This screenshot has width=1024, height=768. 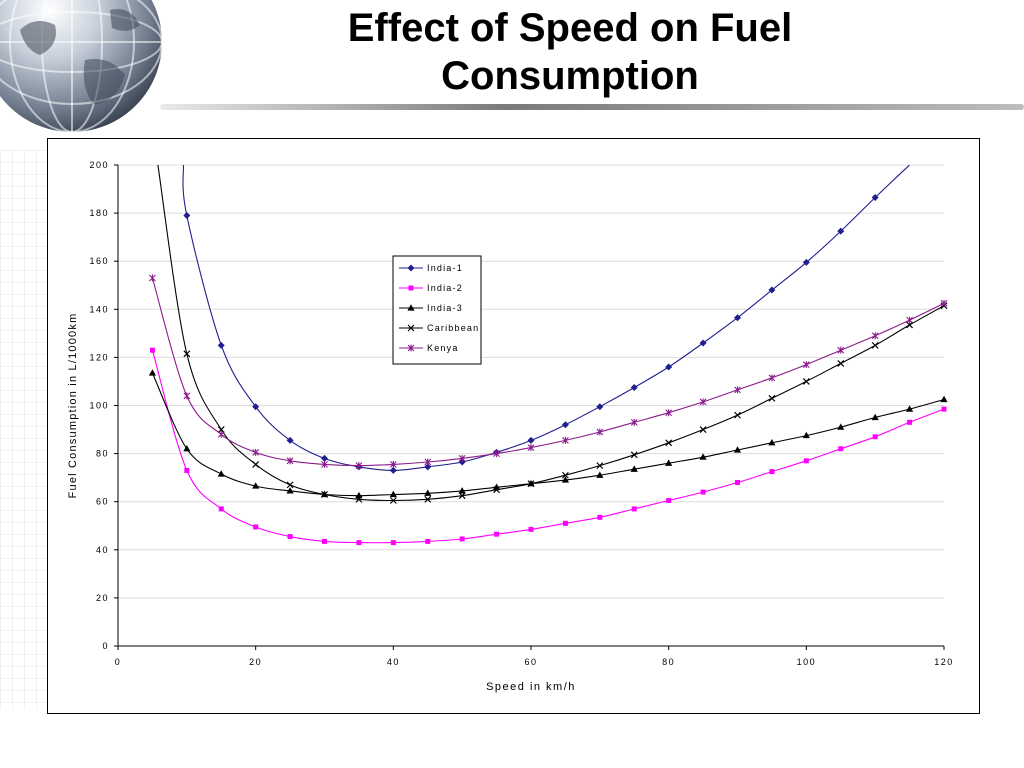 What do you see at coordinates (428, 348) in the screenshot?
I see `legend-item: Kenya` at bounding box center [428, 348].